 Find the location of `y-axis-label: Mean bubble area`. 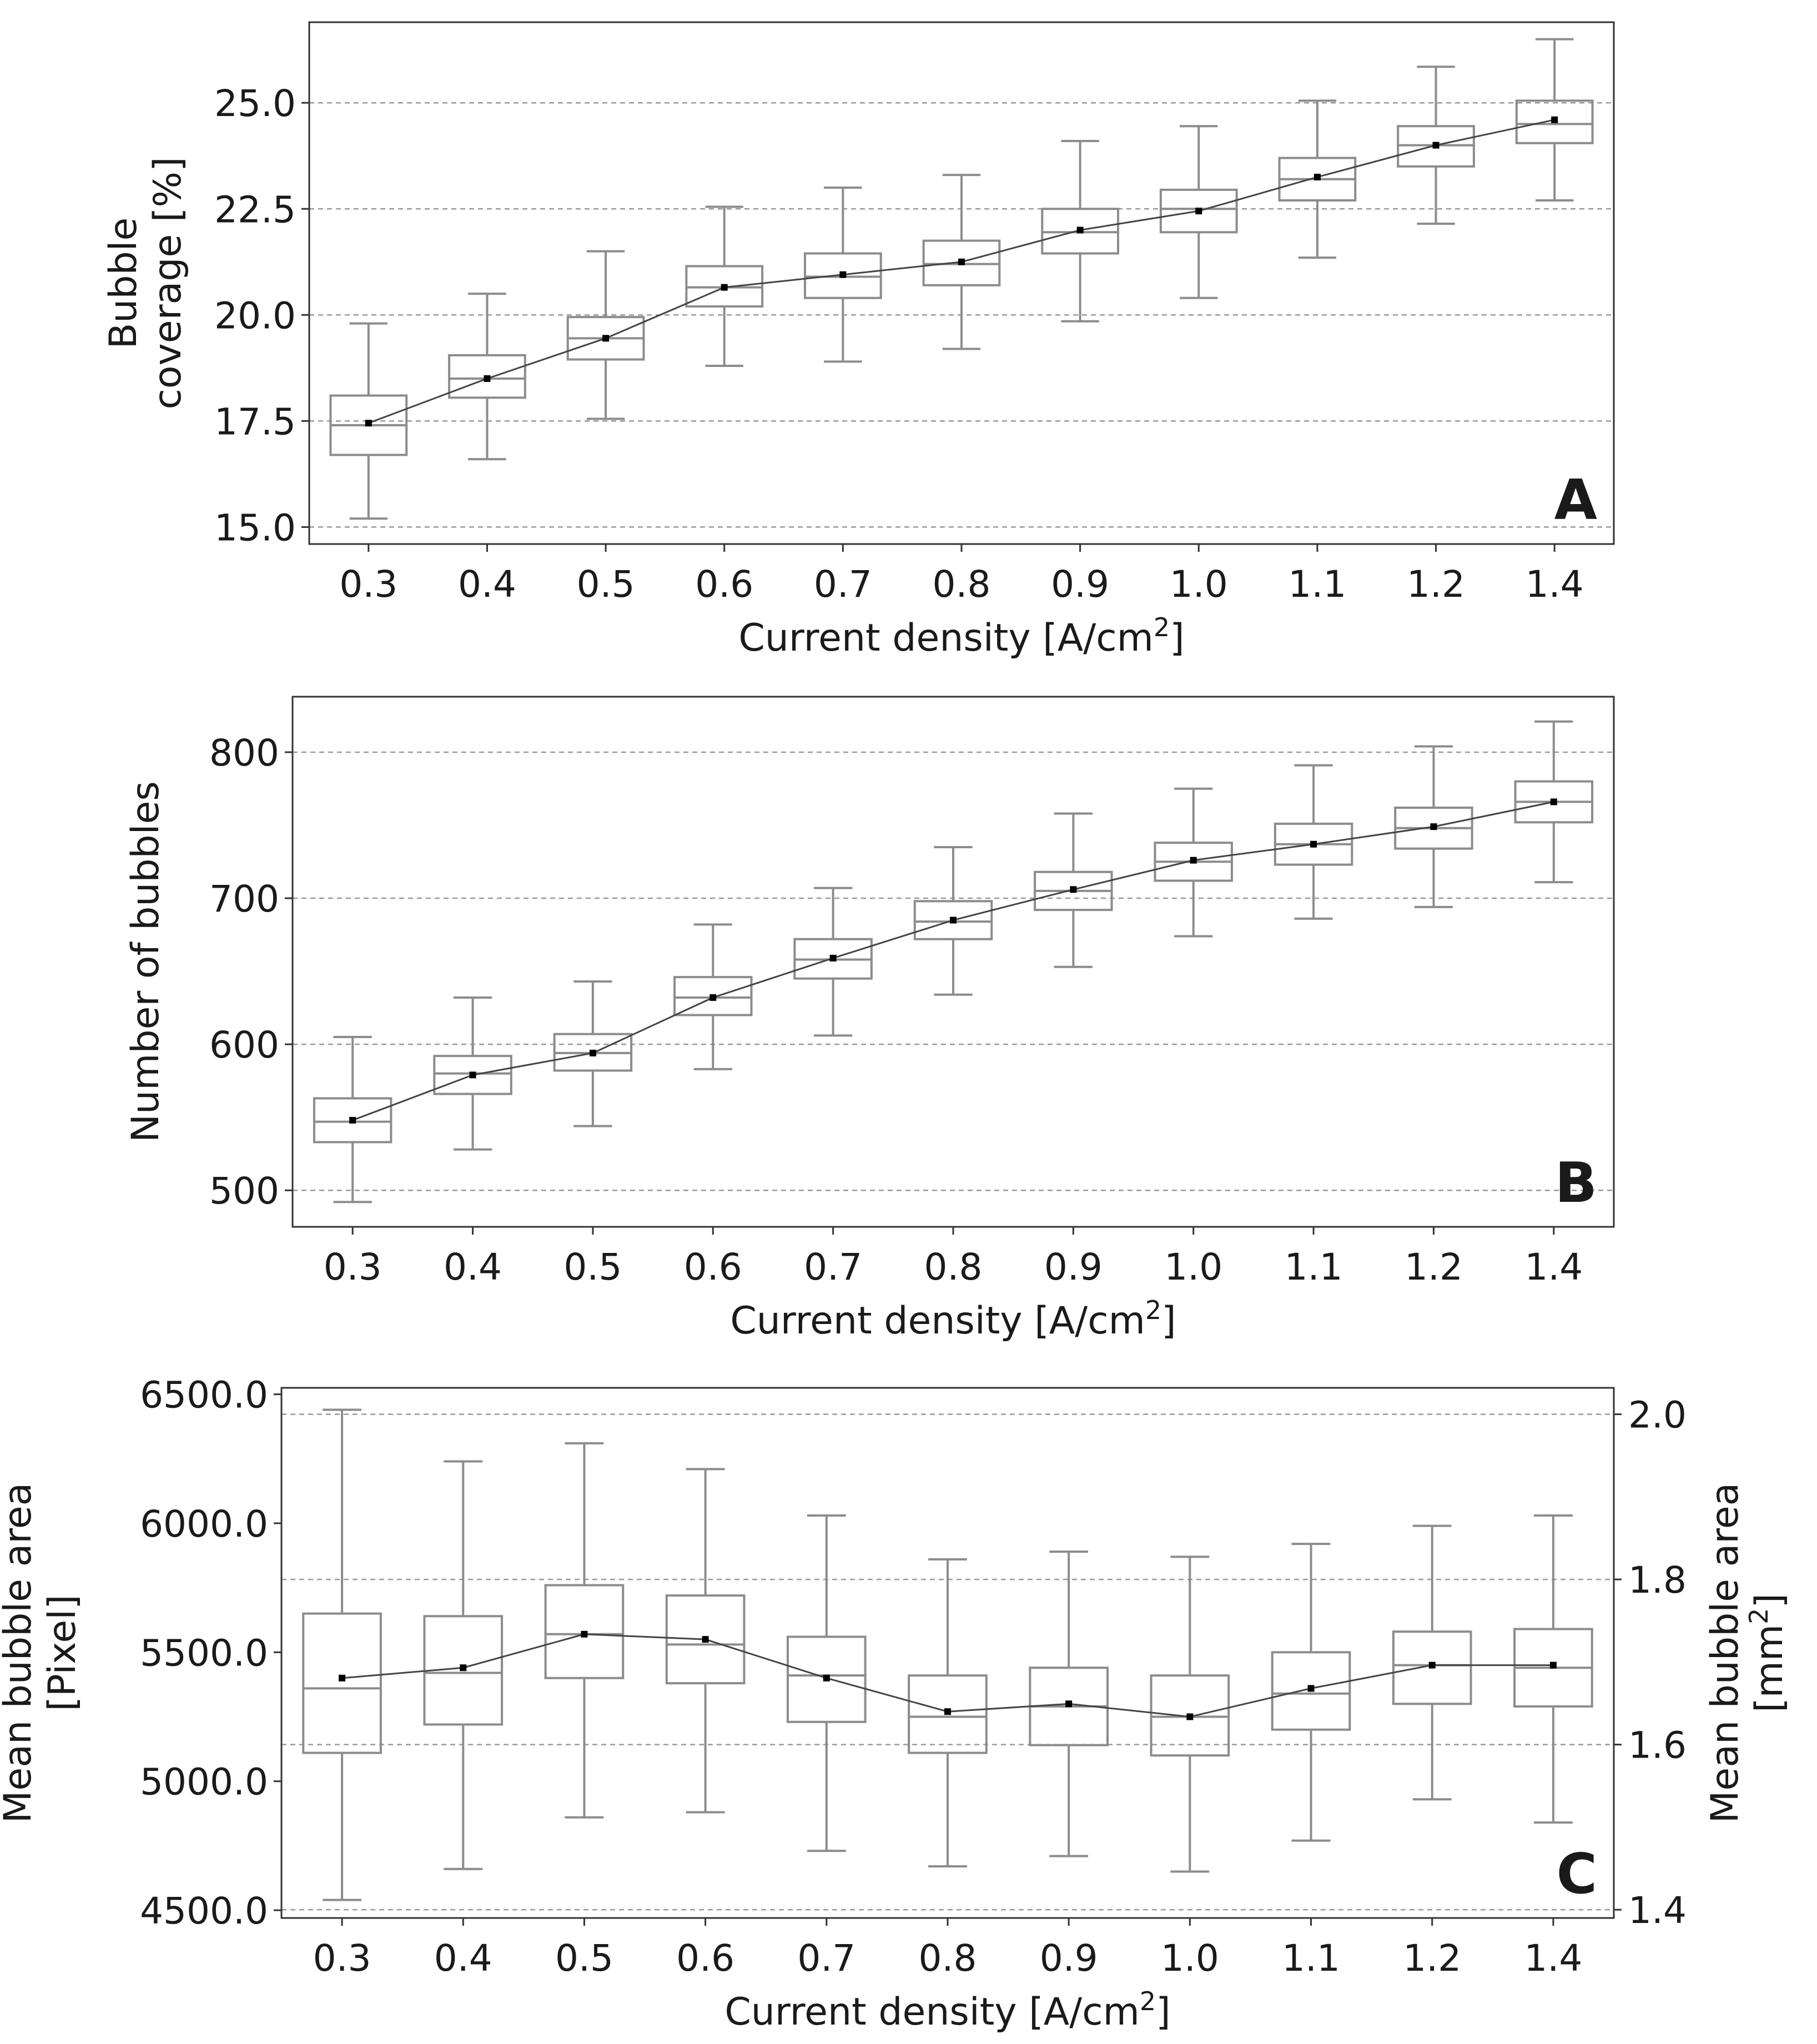

y-axis-label: Mean bubble area is located at coordinates (20, 1653).